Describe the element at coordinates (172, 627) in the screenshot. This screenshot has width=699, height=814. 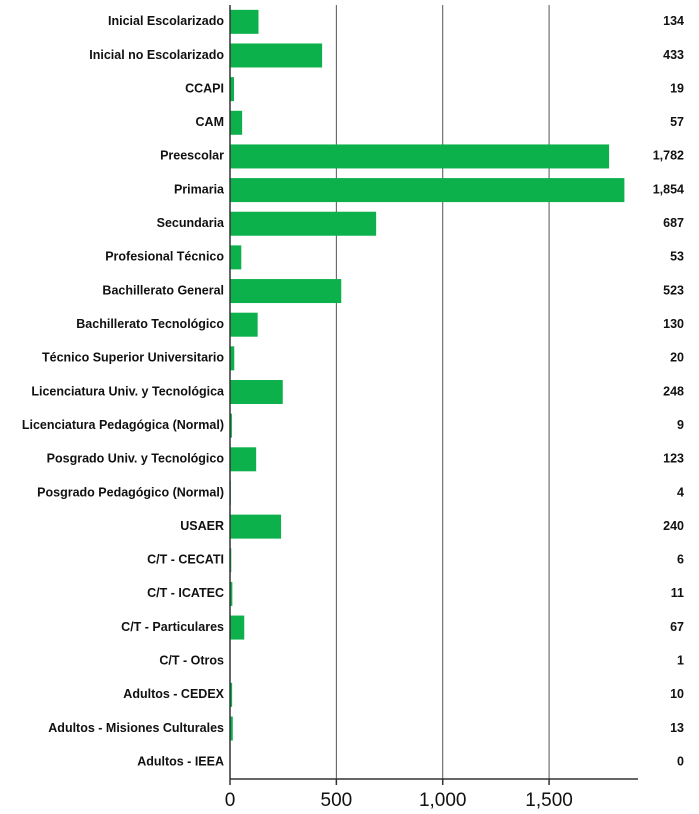
I see `y-tick-label: C/T - Particulares` at that location.